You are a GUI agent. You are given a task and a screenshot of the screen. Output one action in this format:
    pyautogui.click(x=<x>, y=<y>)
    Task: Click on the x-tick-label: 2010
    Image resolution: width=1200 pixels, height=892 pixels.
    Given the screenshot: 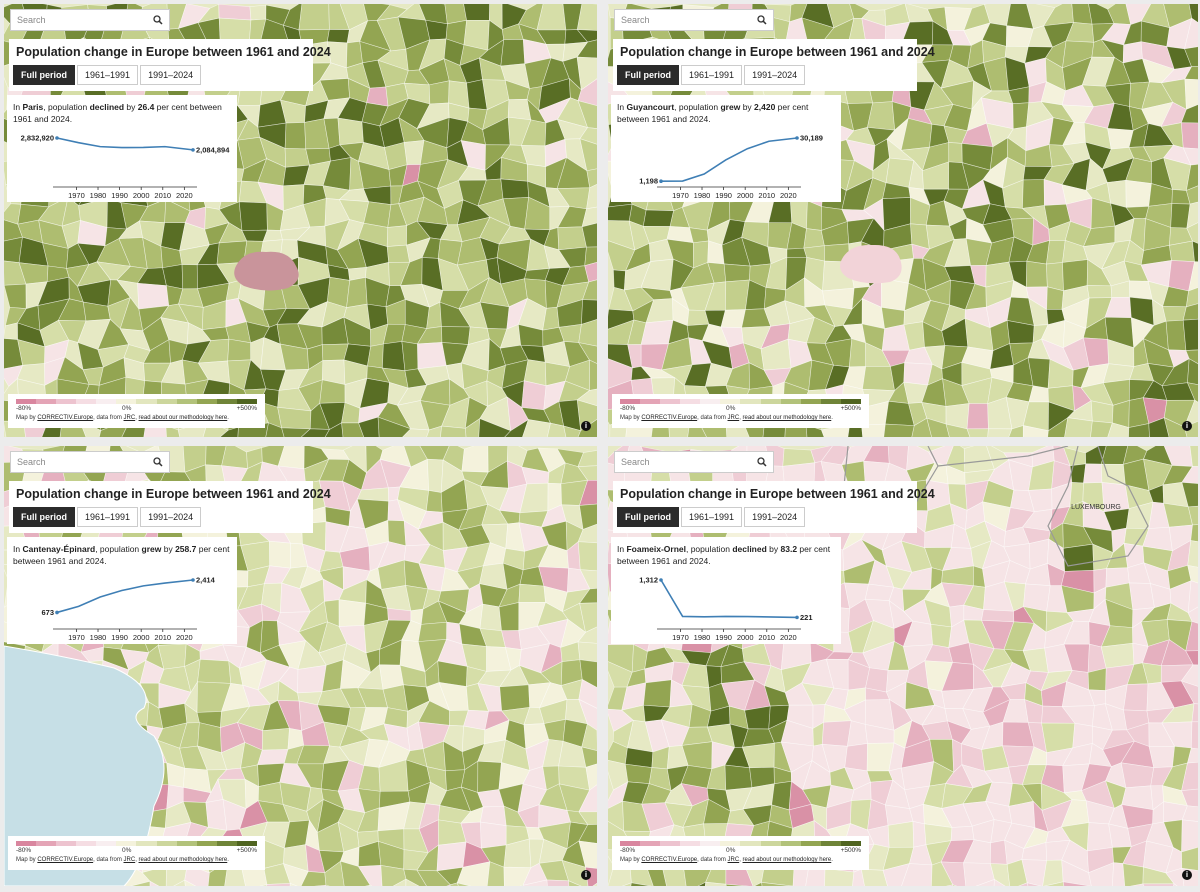 What is the action you would take?
    pyautogui.click(x=162, y=195)
    